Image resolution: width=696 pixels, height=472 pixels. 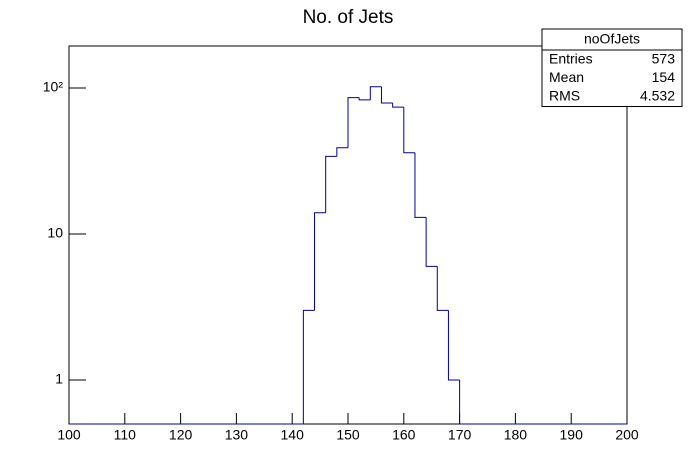 I want to click on x-tick-label: 140, so click(x=293, y=435).